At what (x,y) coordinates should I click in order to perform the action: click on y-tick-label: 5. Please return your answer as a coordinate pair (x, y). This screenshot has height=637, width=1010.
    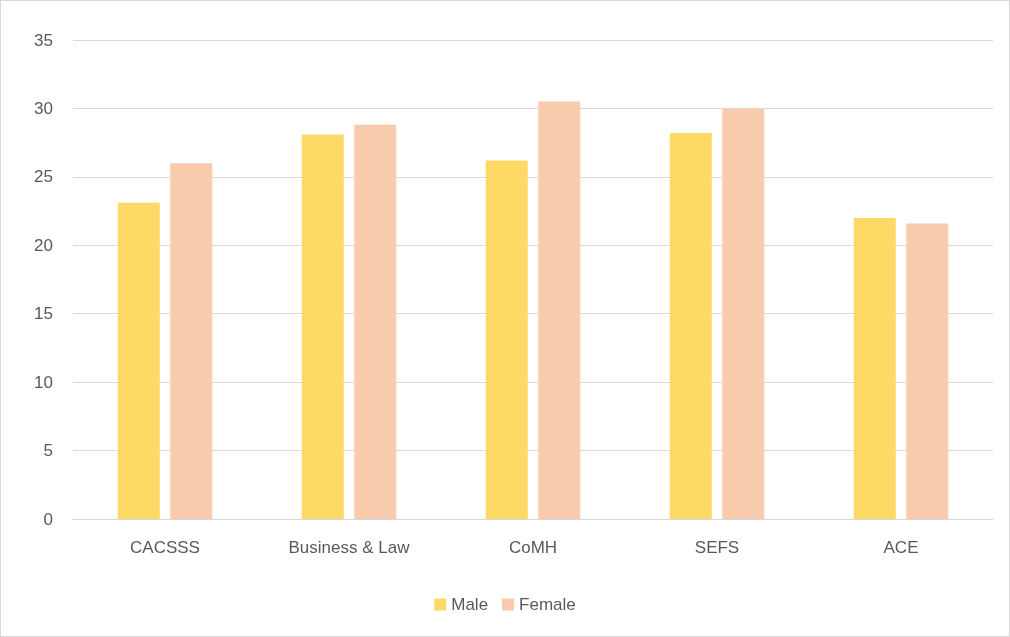
    Looking at the image, I should click on (48, 451).